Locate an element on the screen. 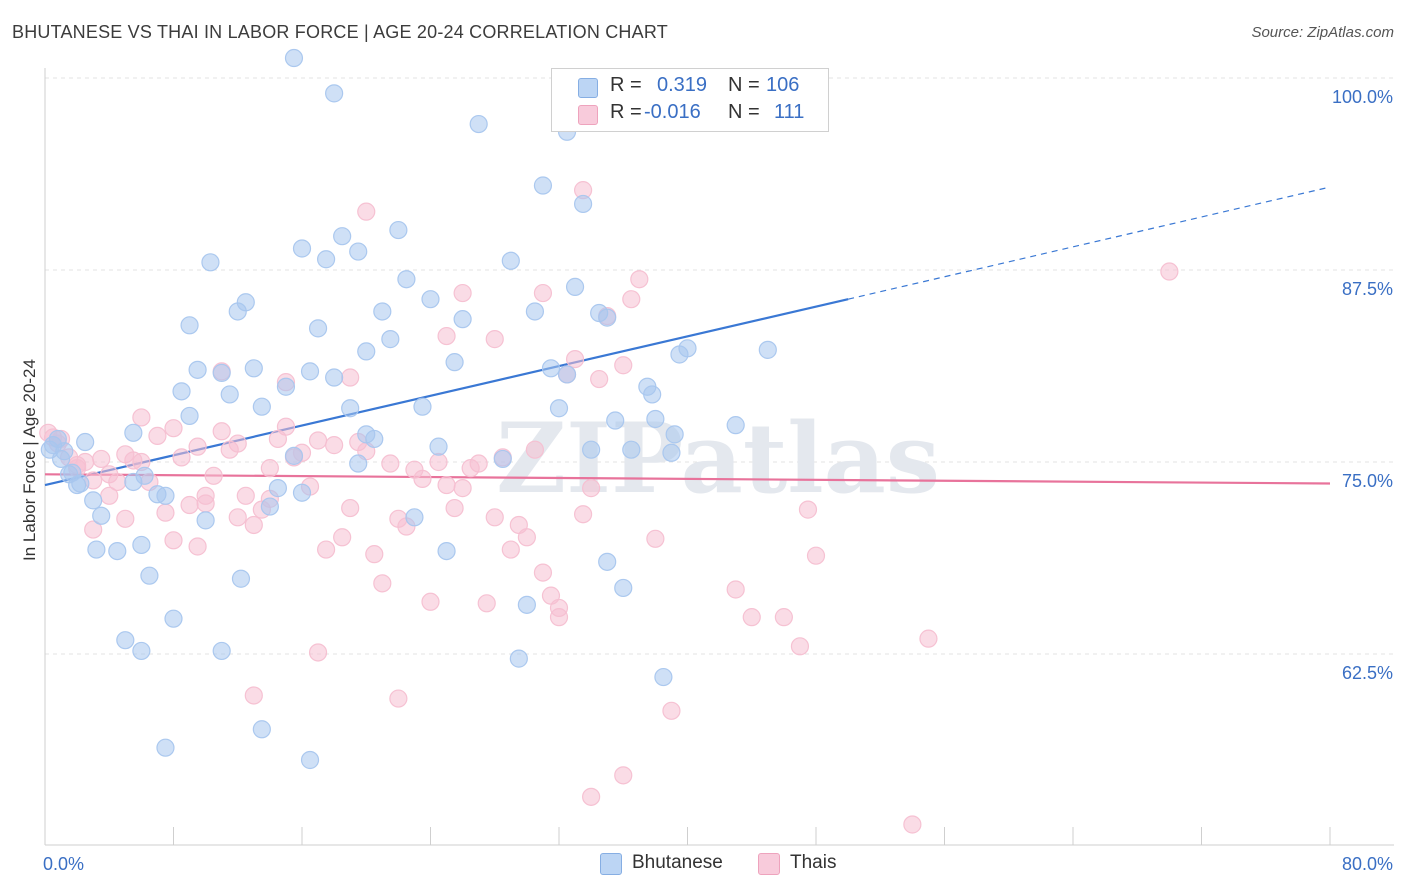 Image resolution: width=1406 pixels, height=892 pixels. legend-label: Thais is located at coordinates (813, 862).